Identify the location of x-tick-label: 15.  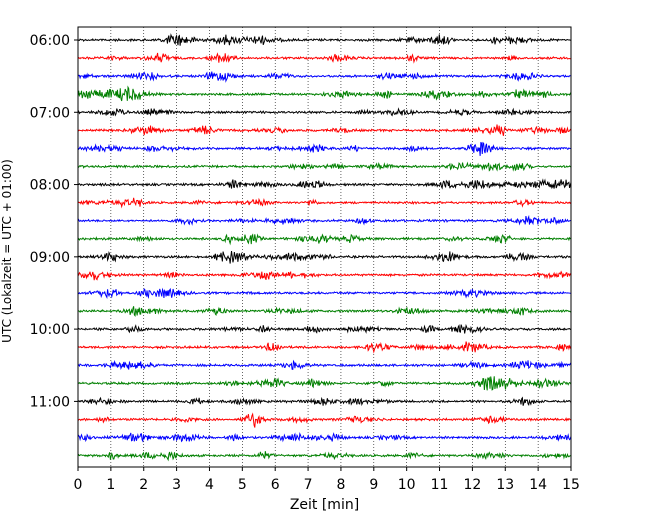
(571, 485).